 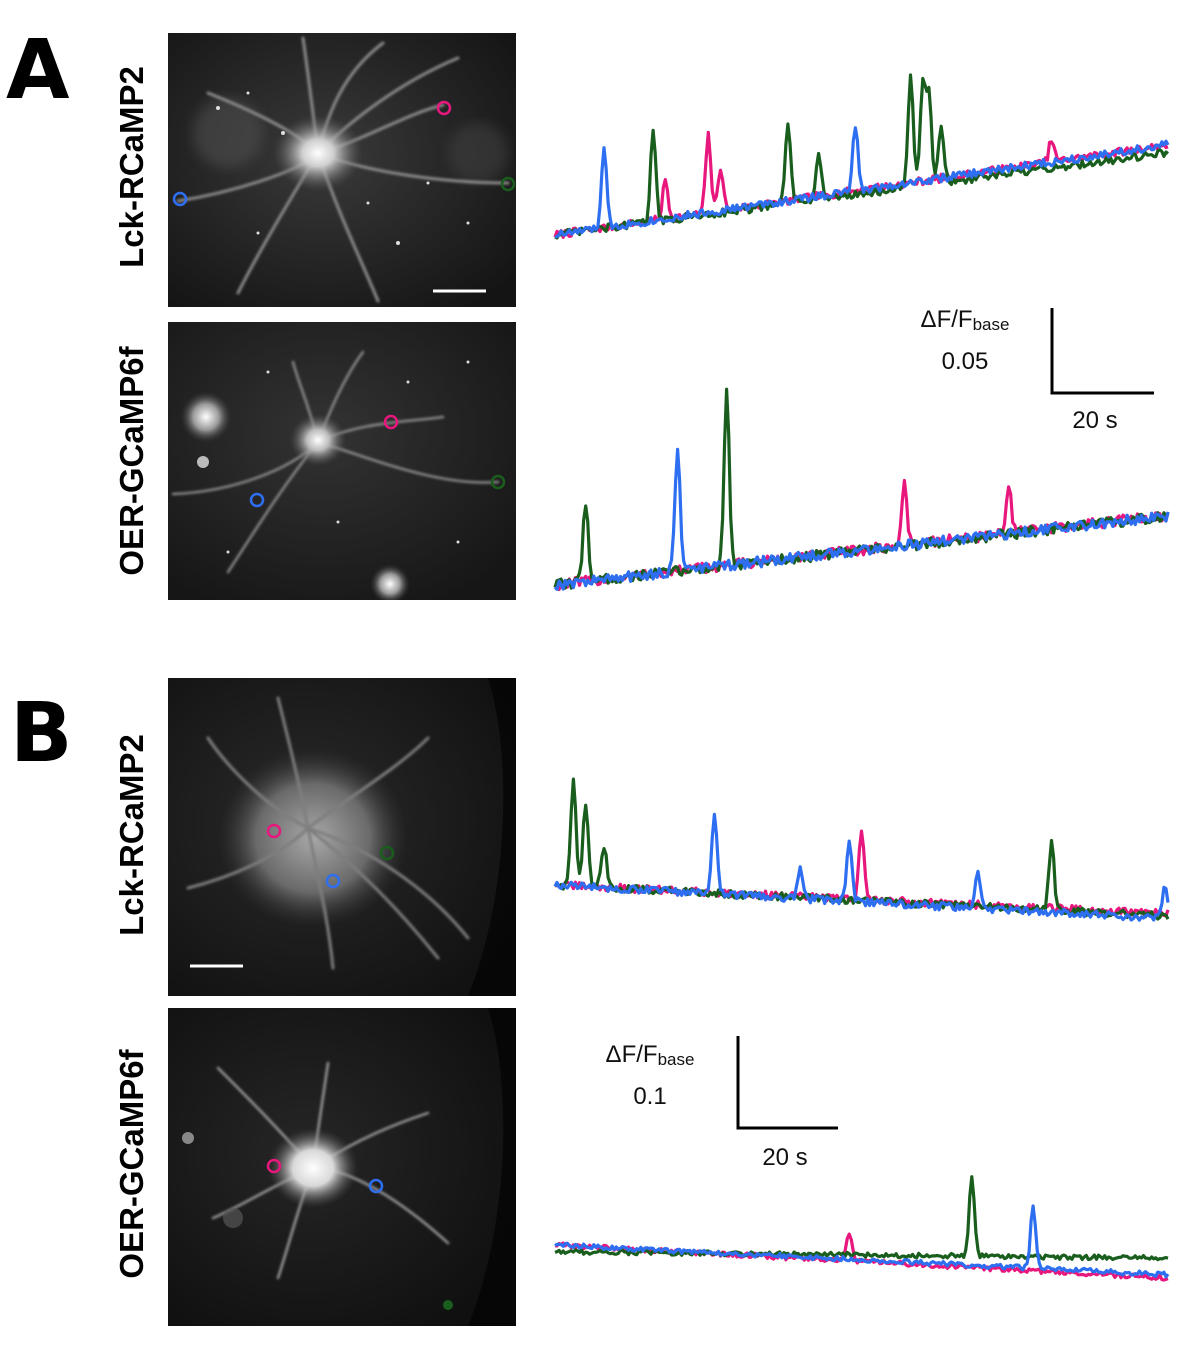 I want to click on scale-time-label-b: 20 s, so click(x=785, y=1157).